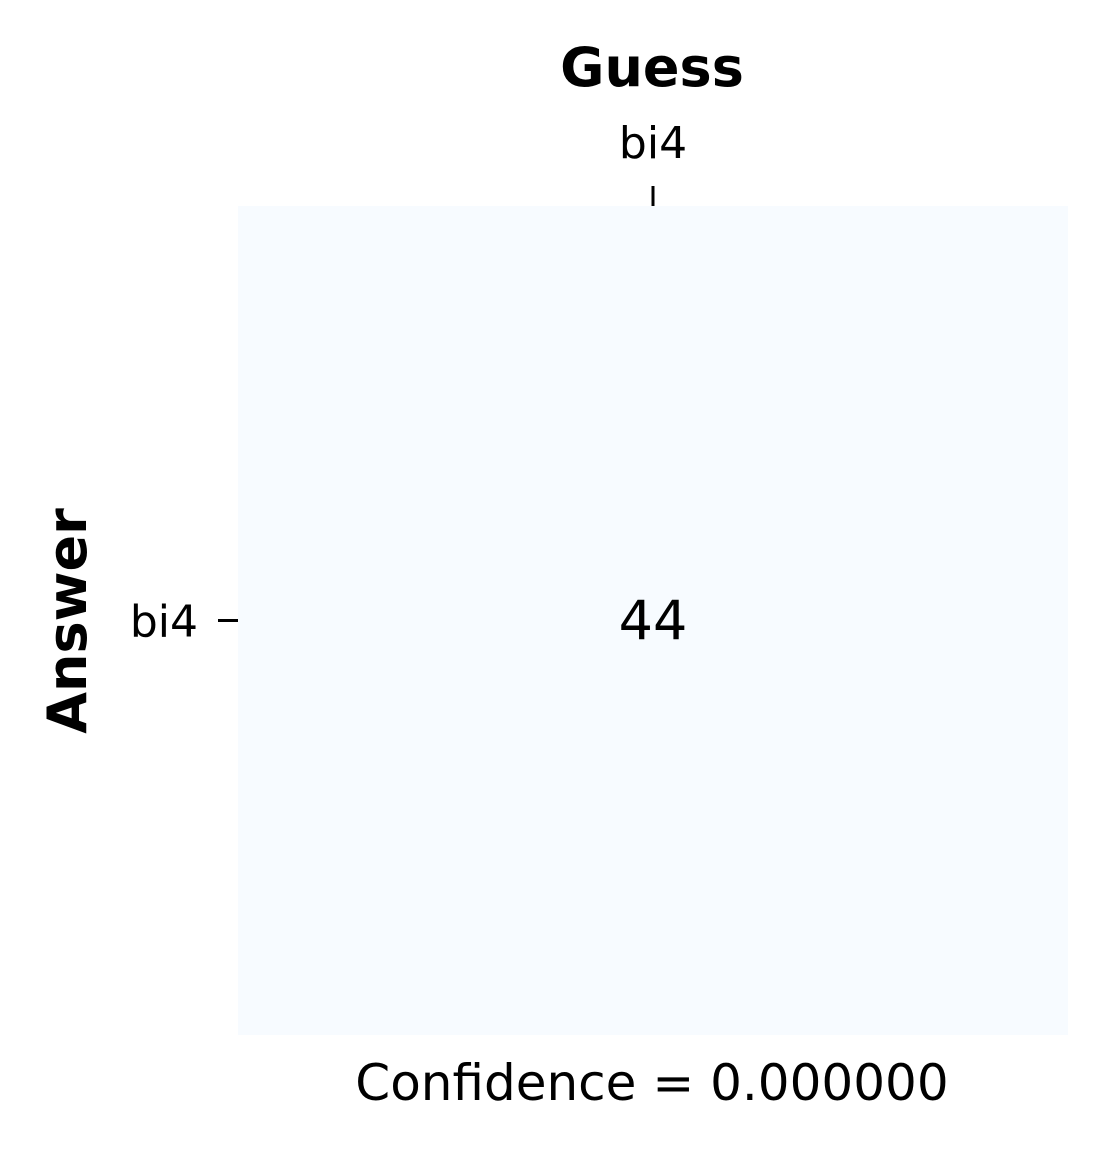 This screenshot has height=1152, width=1107. I want to click on y-axis-ticks: bi4, so click(184, 622).